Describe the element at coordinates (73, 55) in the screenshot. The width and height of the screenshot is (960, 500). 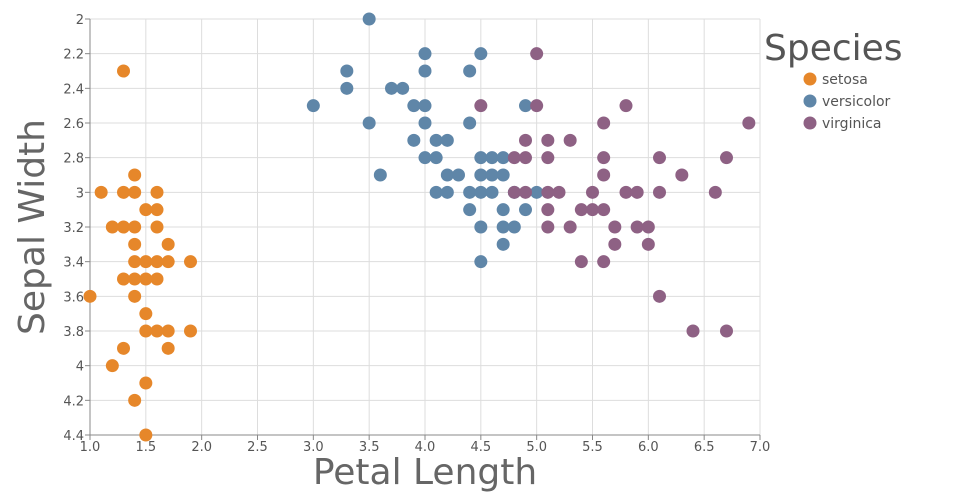
I see `y-tick-label: 2.2` at that location.